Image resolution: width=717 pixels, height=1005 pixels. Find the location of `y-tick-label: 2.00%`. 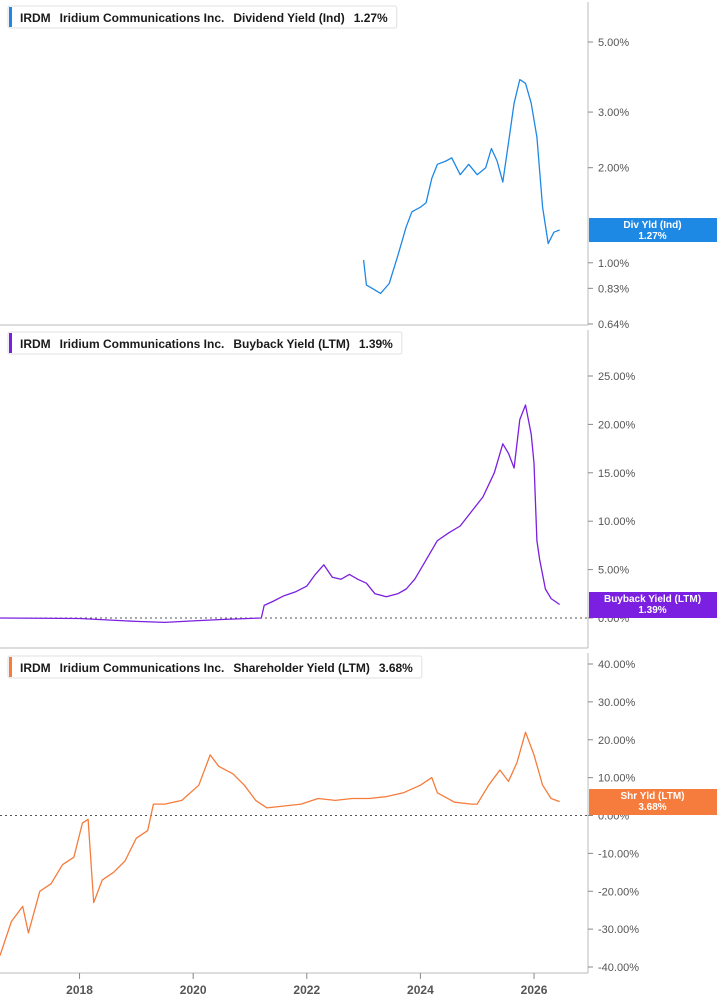

y-tick-label: 2.00% is located at coordinates (613, 169).